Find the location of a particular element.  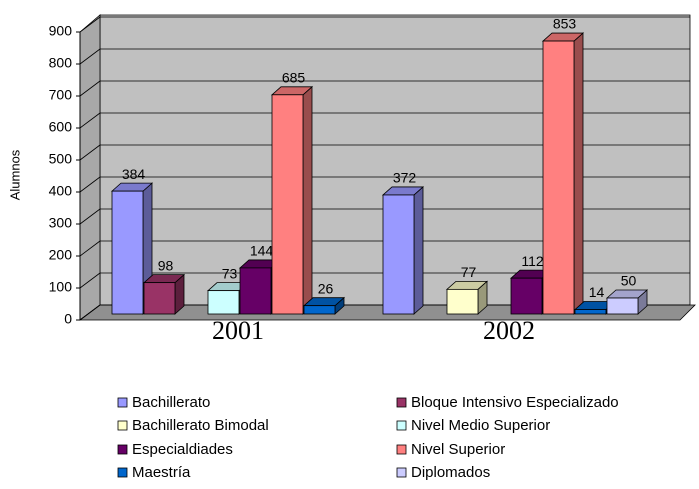

y-tick-label: 200 is located at coordinates (61, 255).